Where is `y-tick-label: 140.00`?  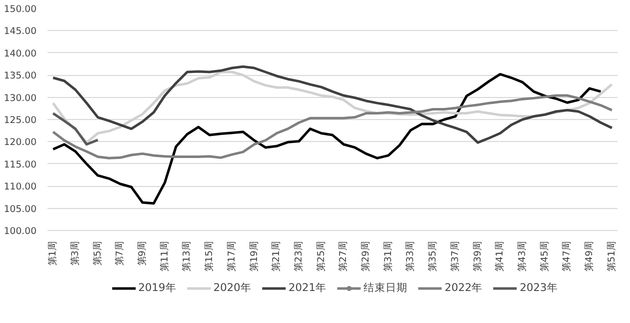
y-tick-label: 140.00 is located at coordinates (20, 54).